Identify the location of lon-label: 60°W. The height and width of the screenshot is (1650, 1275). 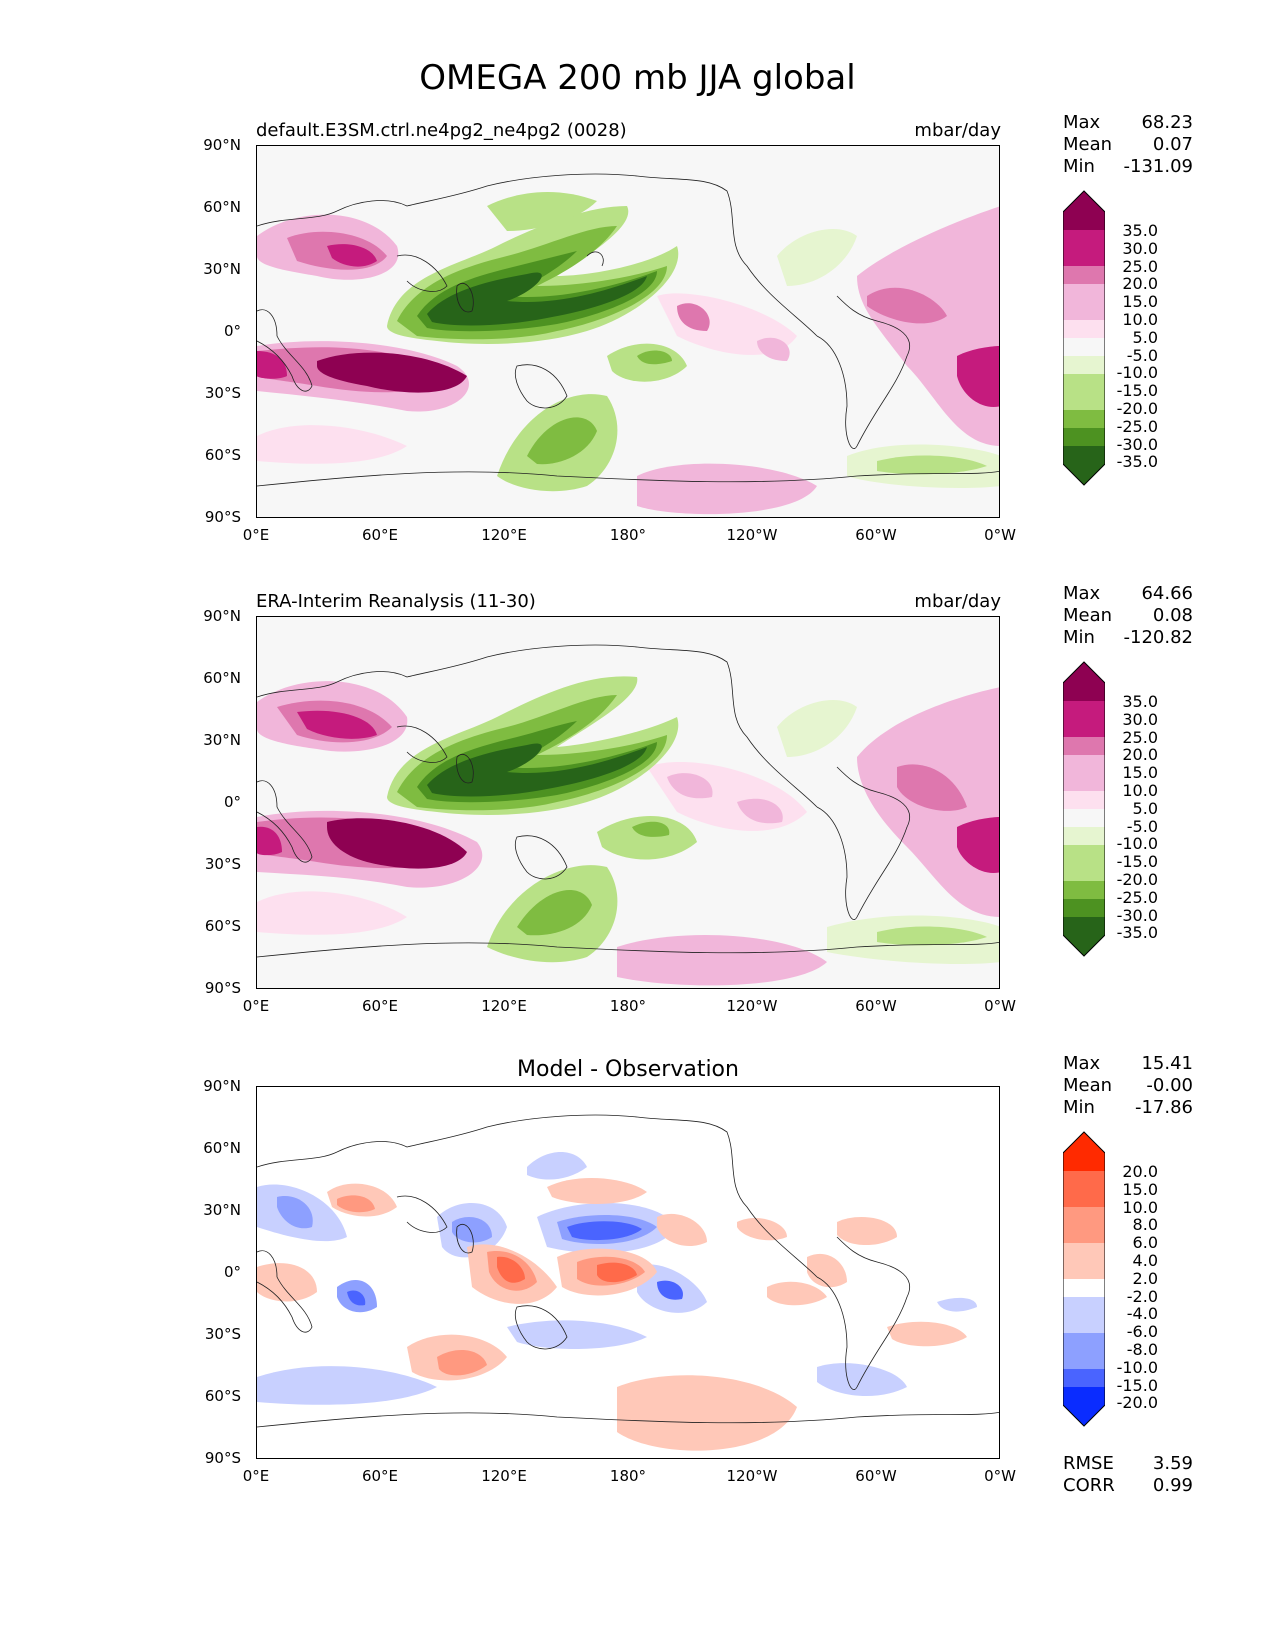
(876, 535).